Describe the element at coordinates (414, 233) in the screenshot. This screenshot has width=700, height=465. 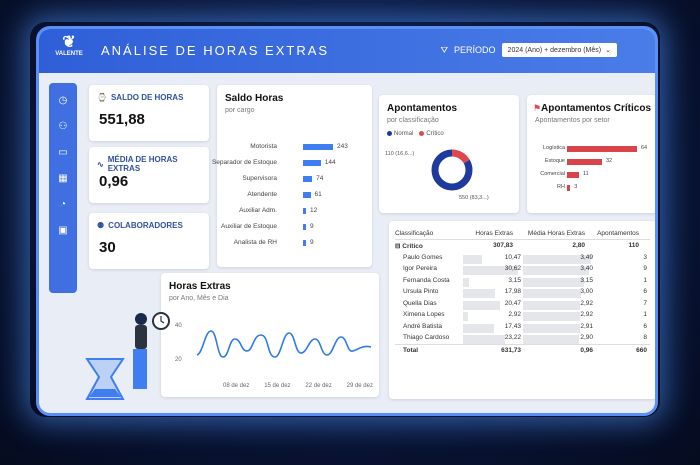
I see `header-cell: Classificação` at that location.